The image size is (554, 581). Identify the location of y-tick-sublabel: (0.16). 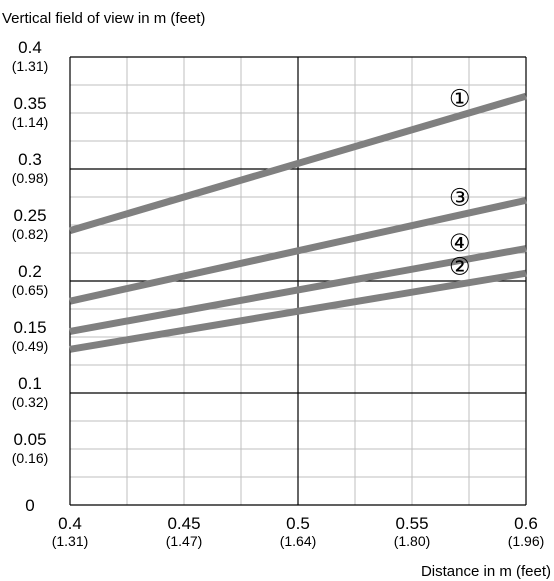
(30, 458).